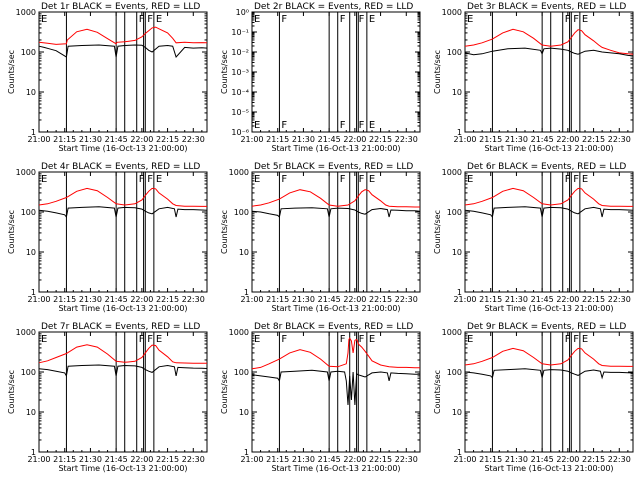  I want to click on y-tick-label: 10⁻³, so click(240, 72).